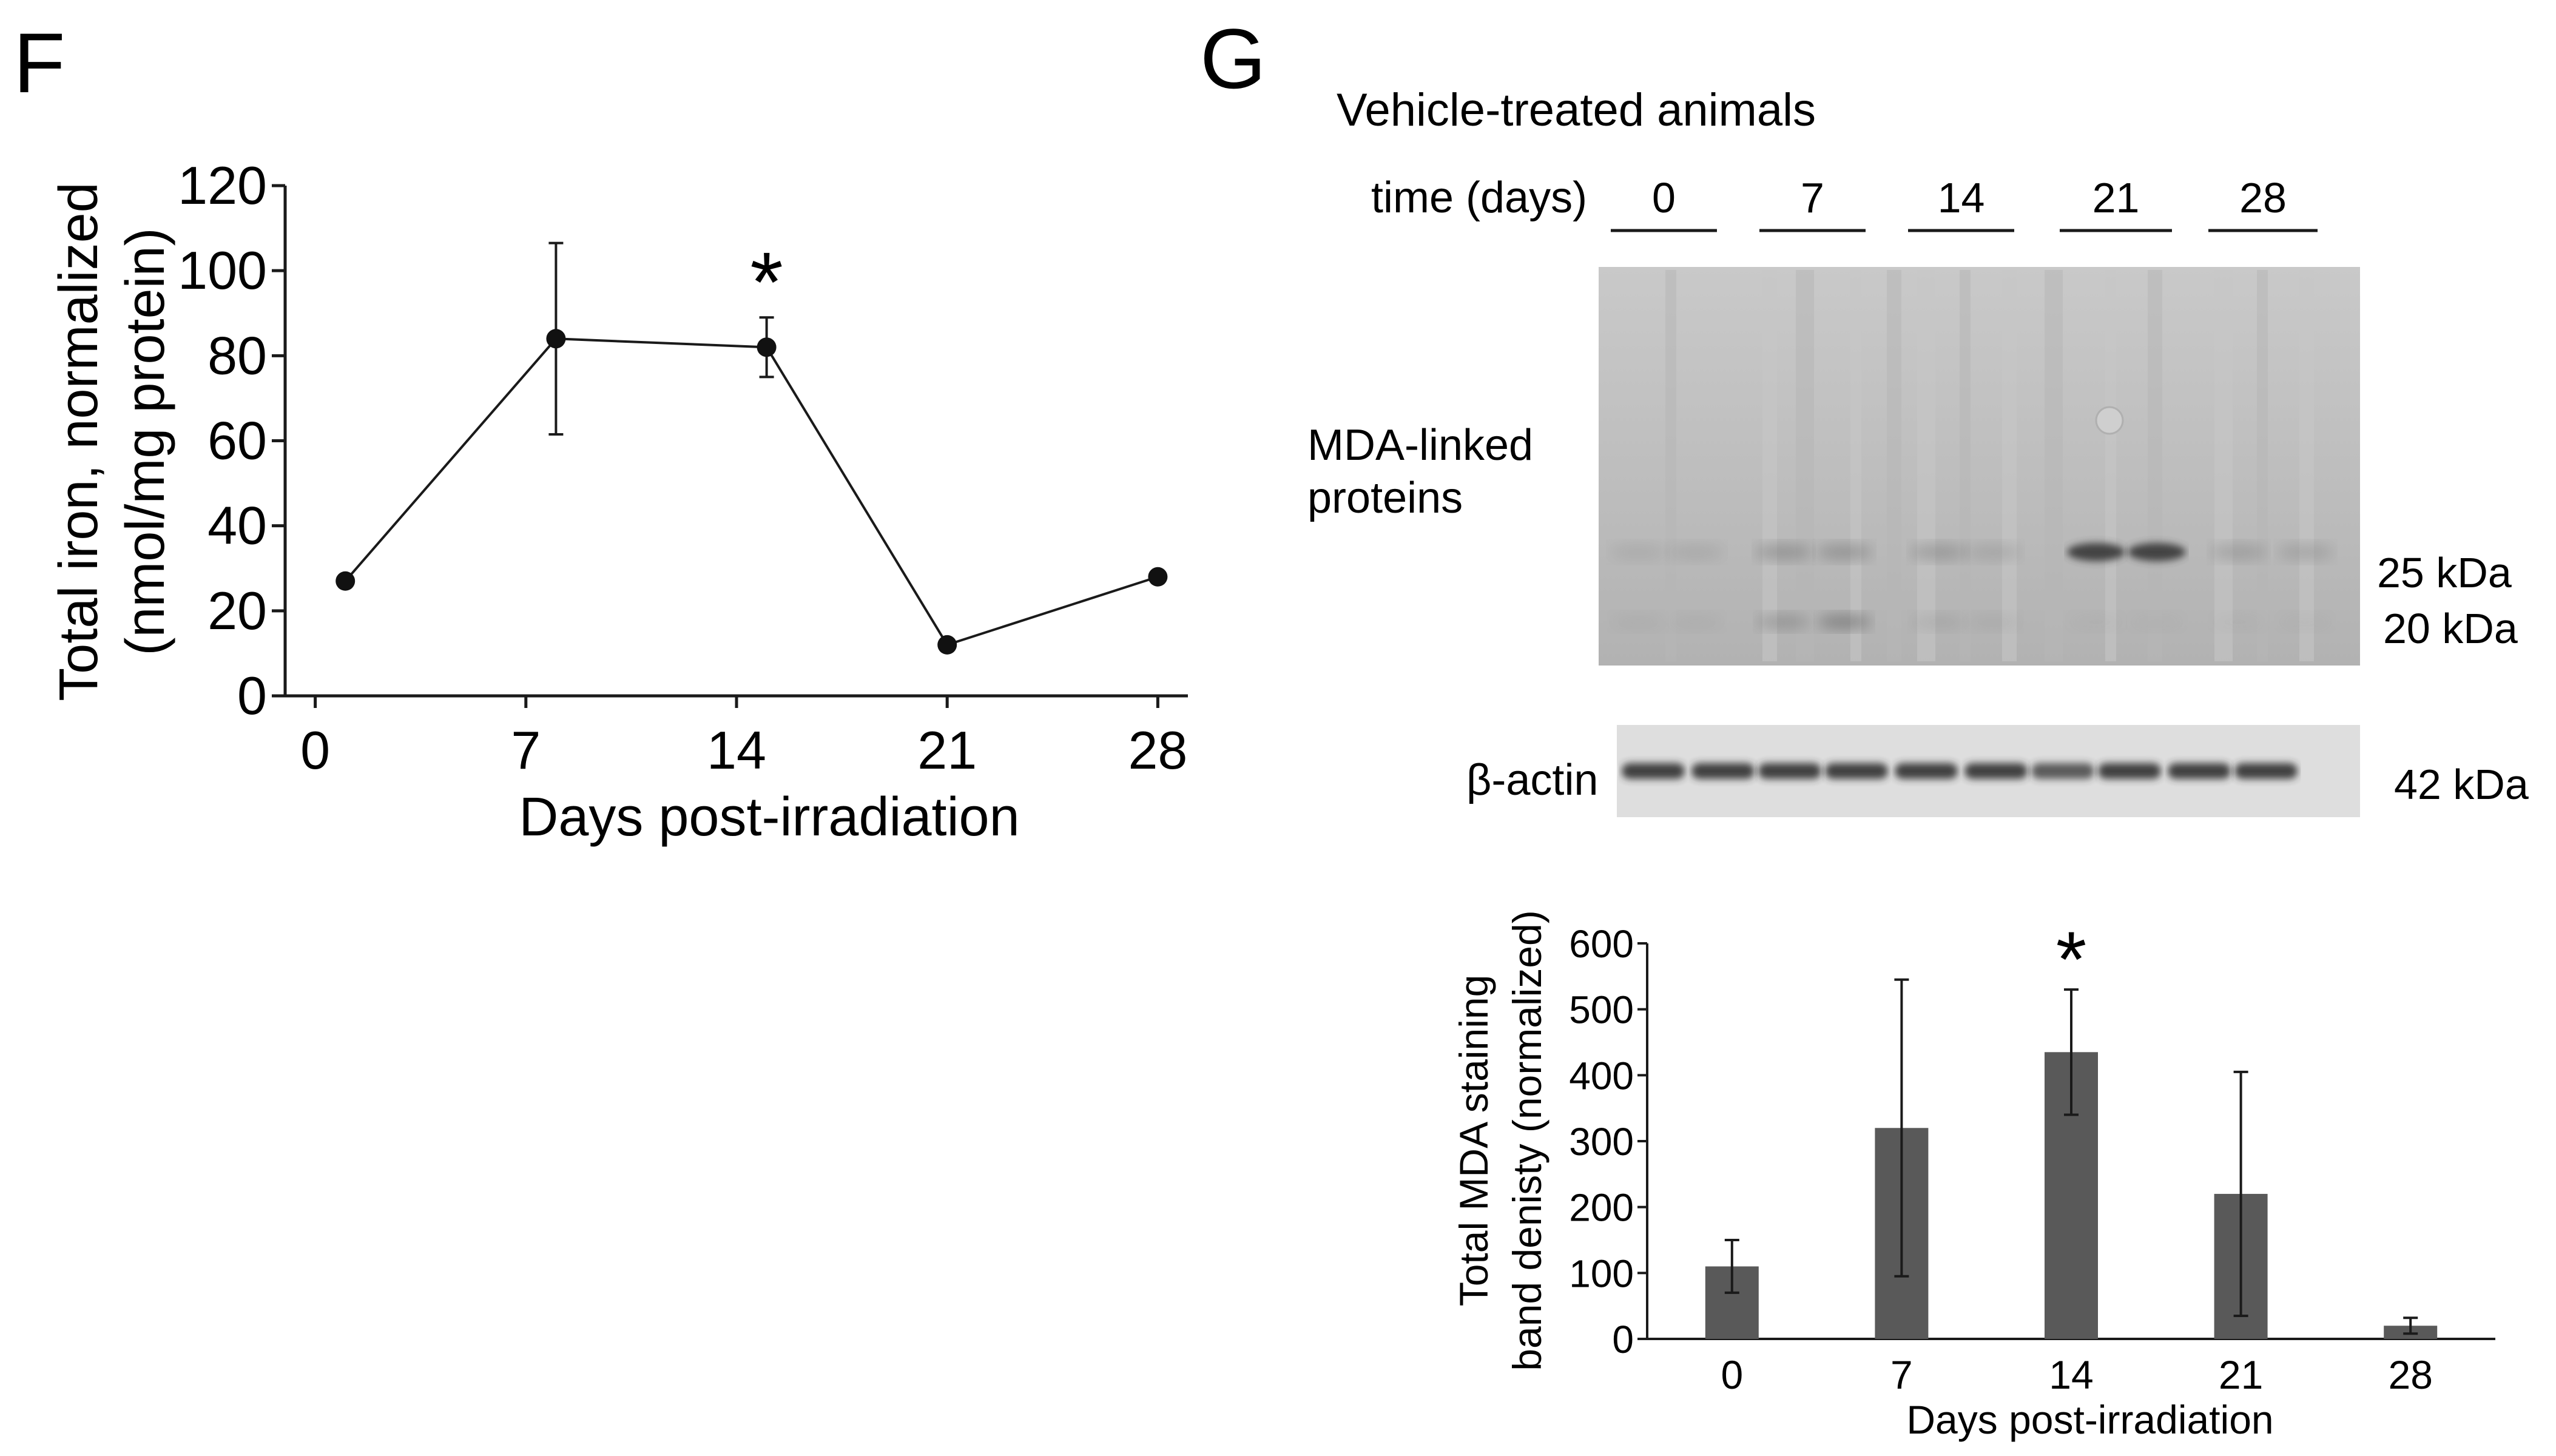 This screenshot has height=1456, width=2556. I want to click on mda-label-line2: proteins, so click(1385, 498).